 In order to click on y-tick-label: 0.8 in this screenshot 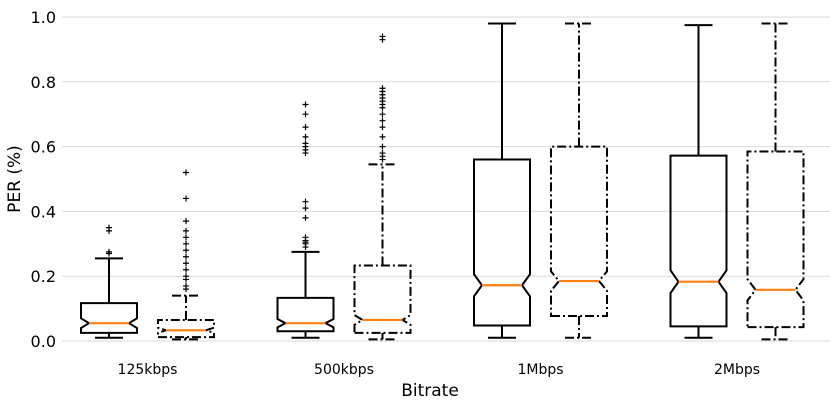, I will do `click(43, 82)`.